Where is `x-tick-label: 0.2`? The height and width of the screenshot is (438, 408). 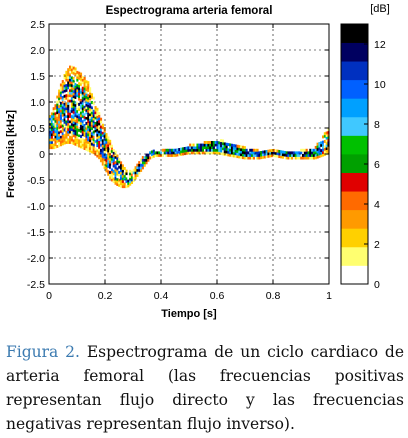
x-tick-label: 0.2 is located at coordinates (105, 296).